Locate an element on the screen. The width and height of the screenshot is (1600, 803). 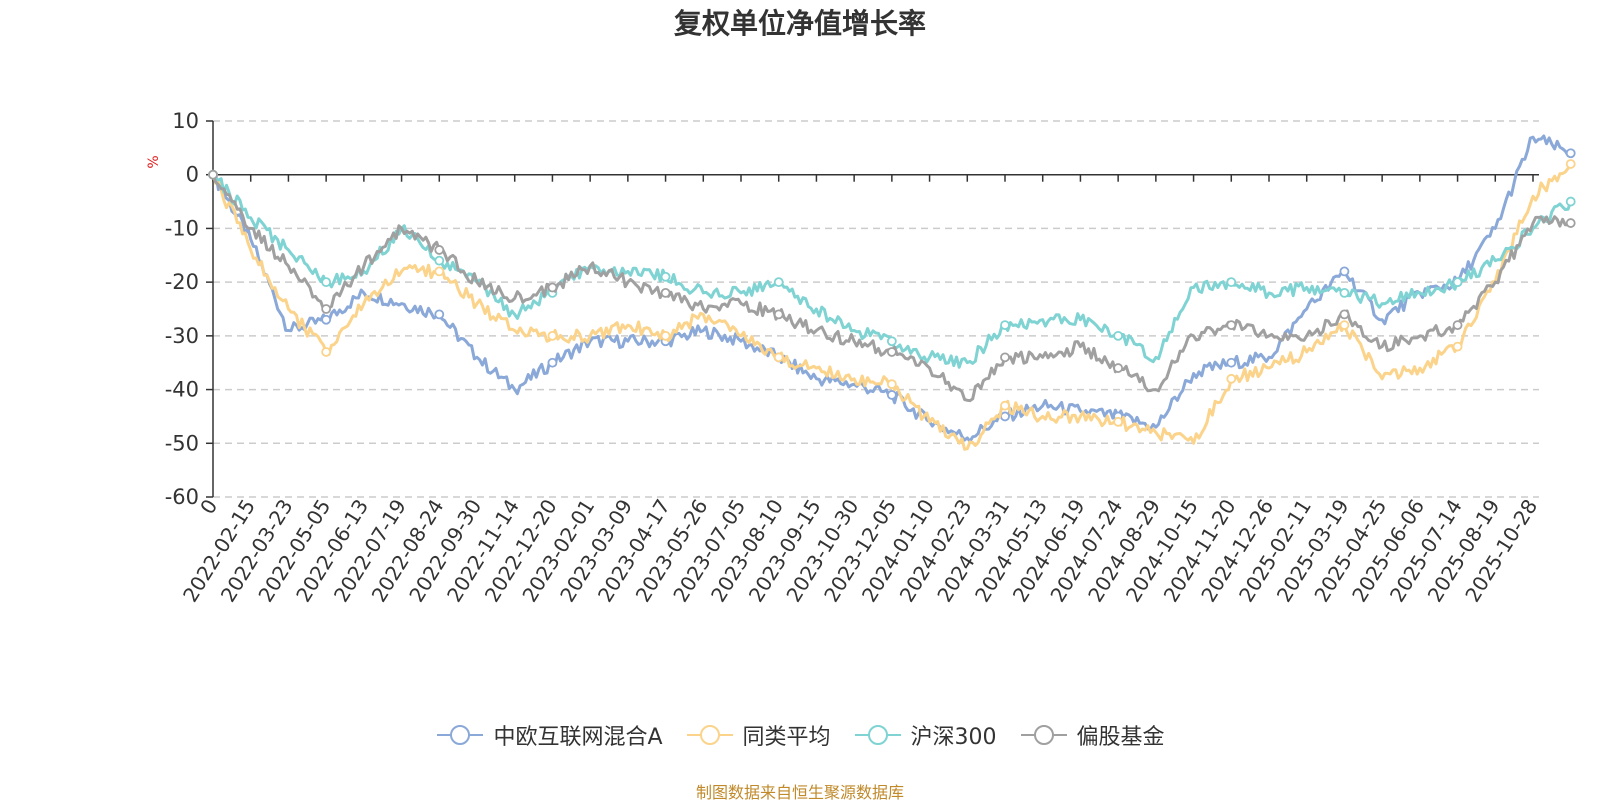
legend-item: 沪深300 is located at coordinates (925, 735).